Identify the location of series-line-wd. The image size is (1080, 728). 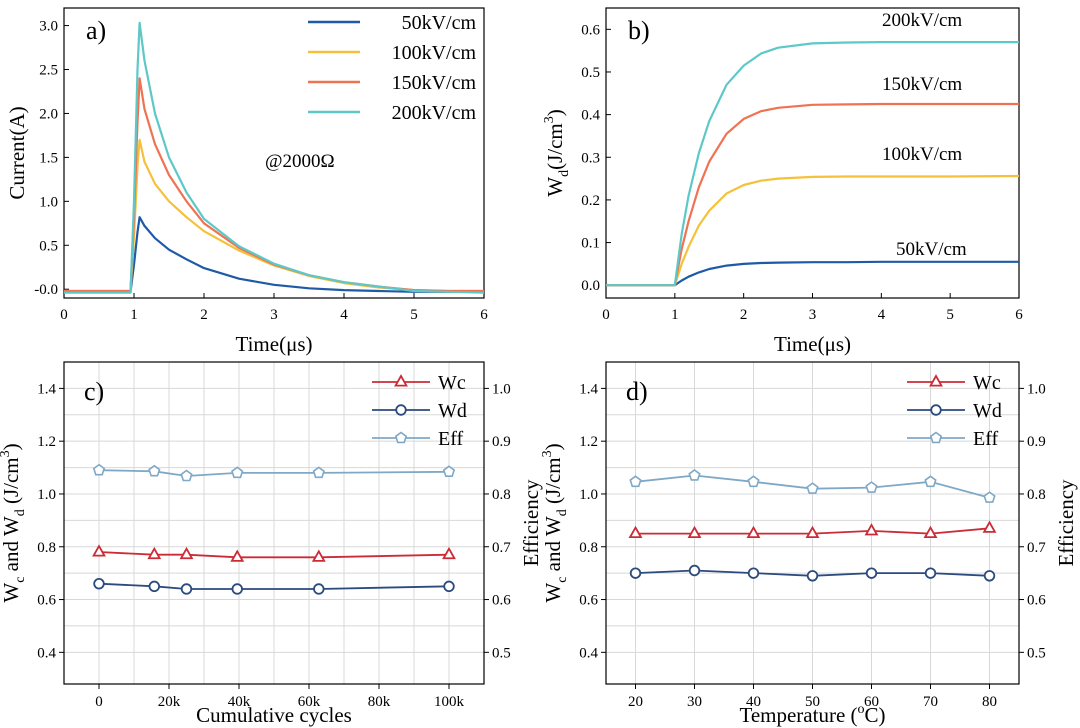
(274, 586).